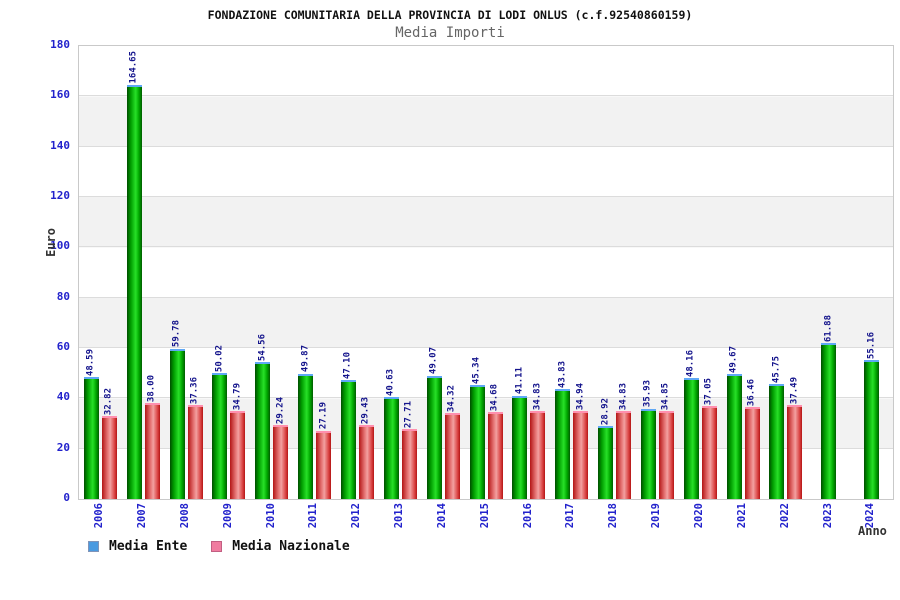  What do you see at coordinates (871, 346) in the screenshot?
I see `bar-value-label: 55.16` at bounding box center [871, 346].